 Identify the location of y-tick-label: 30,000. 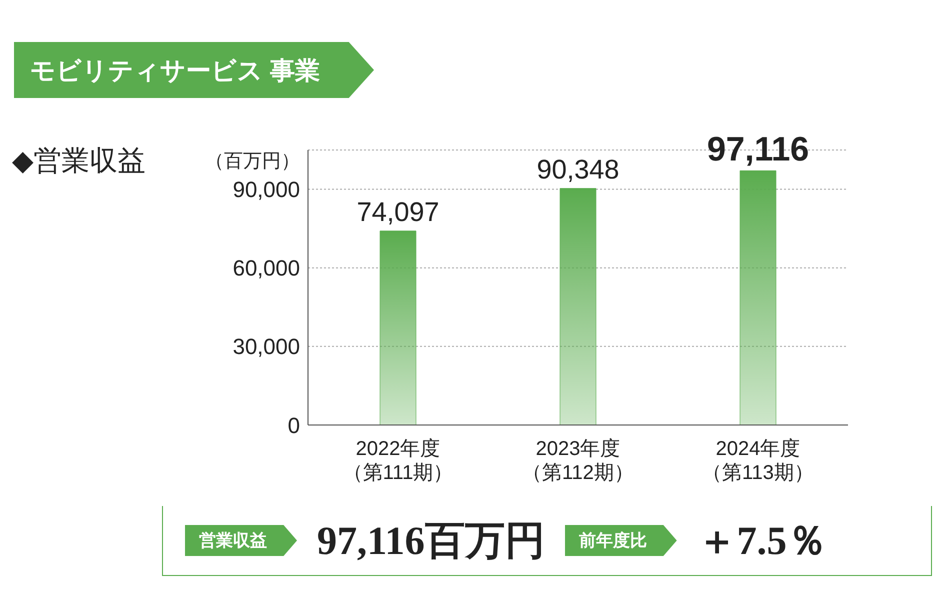
(266, 347).